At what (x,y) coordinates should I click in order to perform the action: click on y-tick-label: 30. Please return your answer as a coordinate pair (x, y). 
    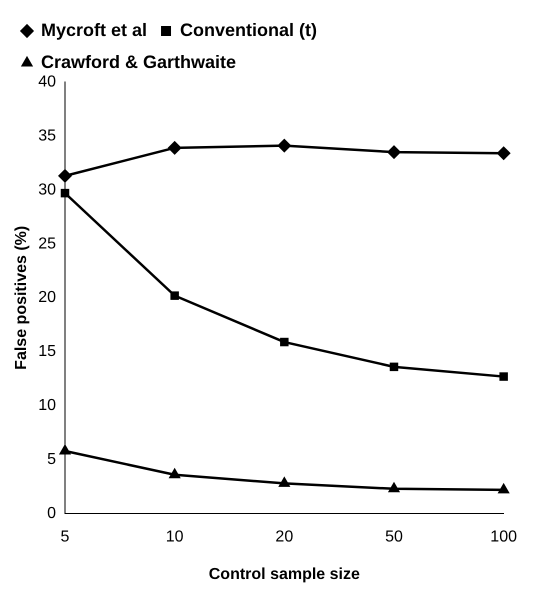
    Looking at the image, I should click on (47, 189).